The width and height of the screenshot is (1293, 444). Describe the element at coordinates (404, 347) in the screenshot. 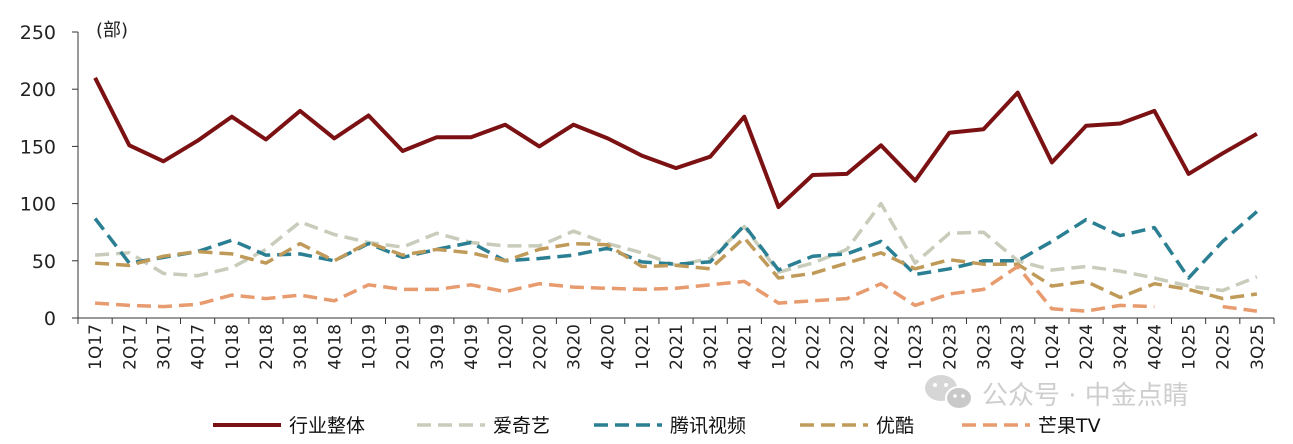

I see `x-tick-label: 2Q19` at that location.